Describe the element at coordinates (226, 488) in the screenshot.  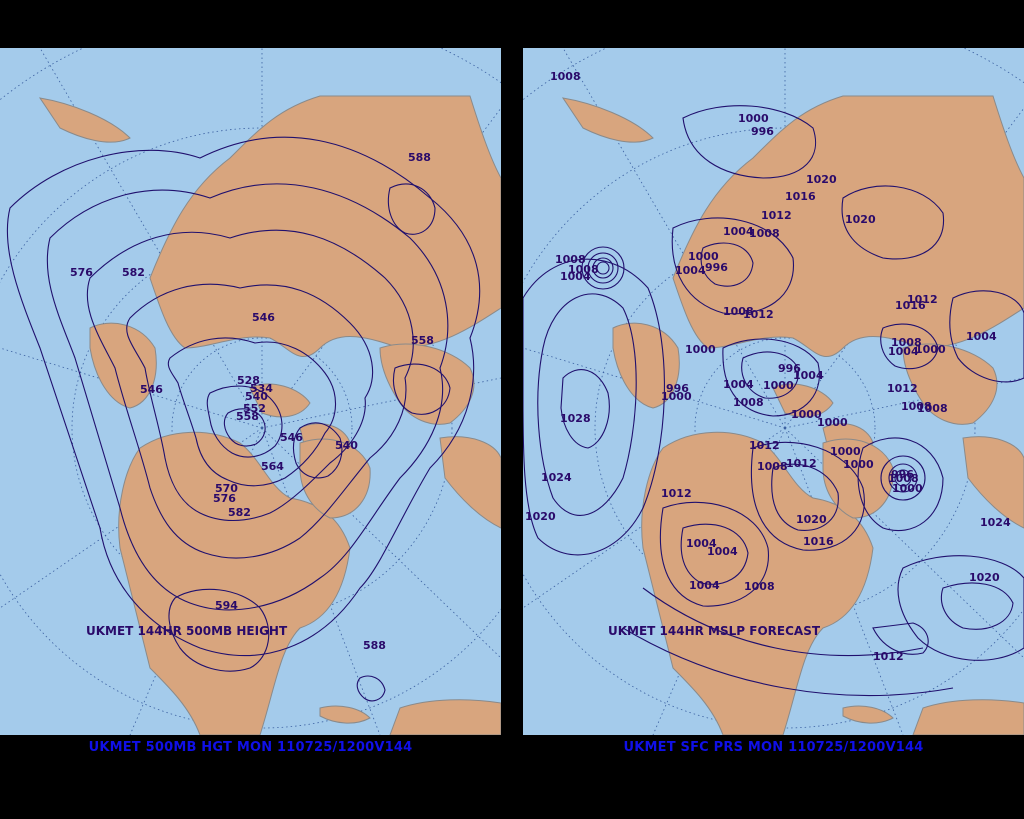
I see `contour-label: 570` at that location.